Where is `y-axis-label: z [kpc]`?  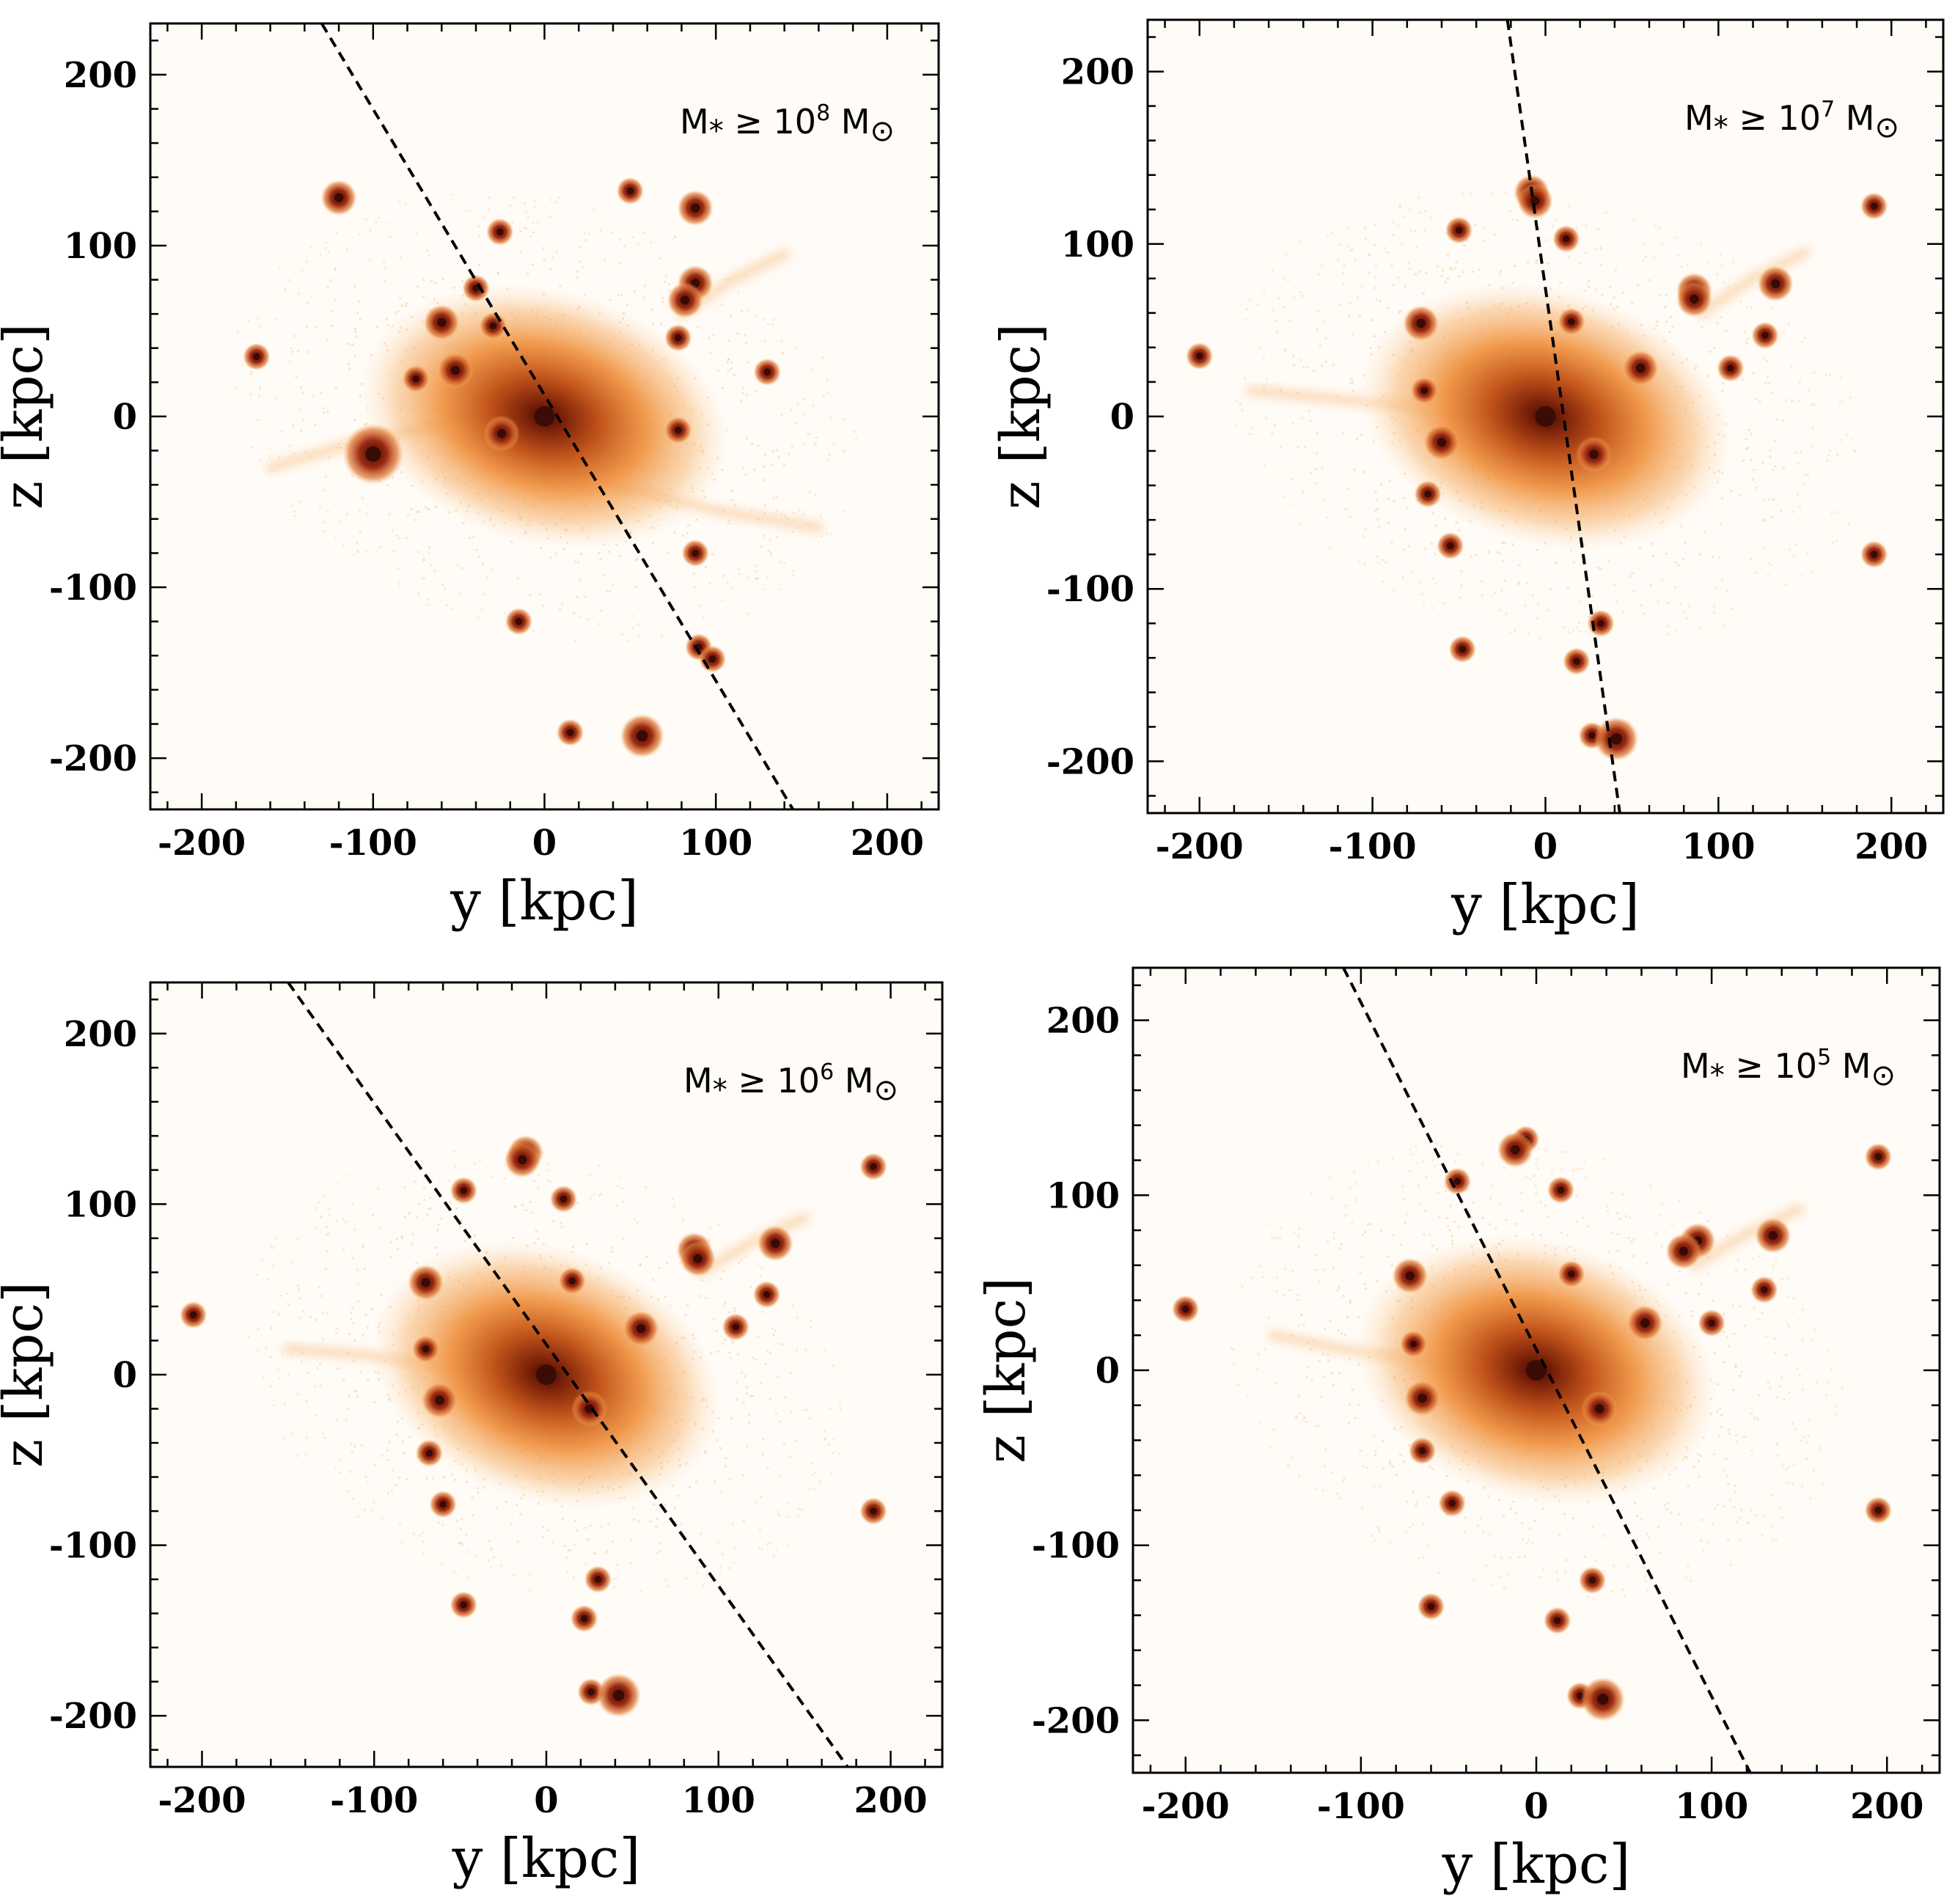
y-axis-label: z [kpc] is located at coordinates (1021, 416).